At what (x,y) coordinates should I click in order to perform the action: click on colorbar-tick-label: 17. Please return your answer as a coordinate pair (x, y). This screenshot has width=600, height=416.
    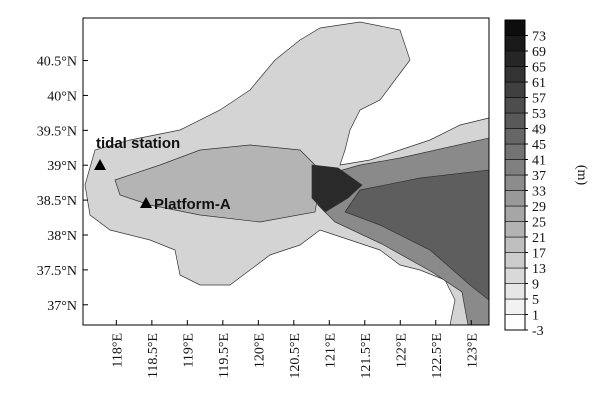
    Looking at the image, I should click on (539, 254).